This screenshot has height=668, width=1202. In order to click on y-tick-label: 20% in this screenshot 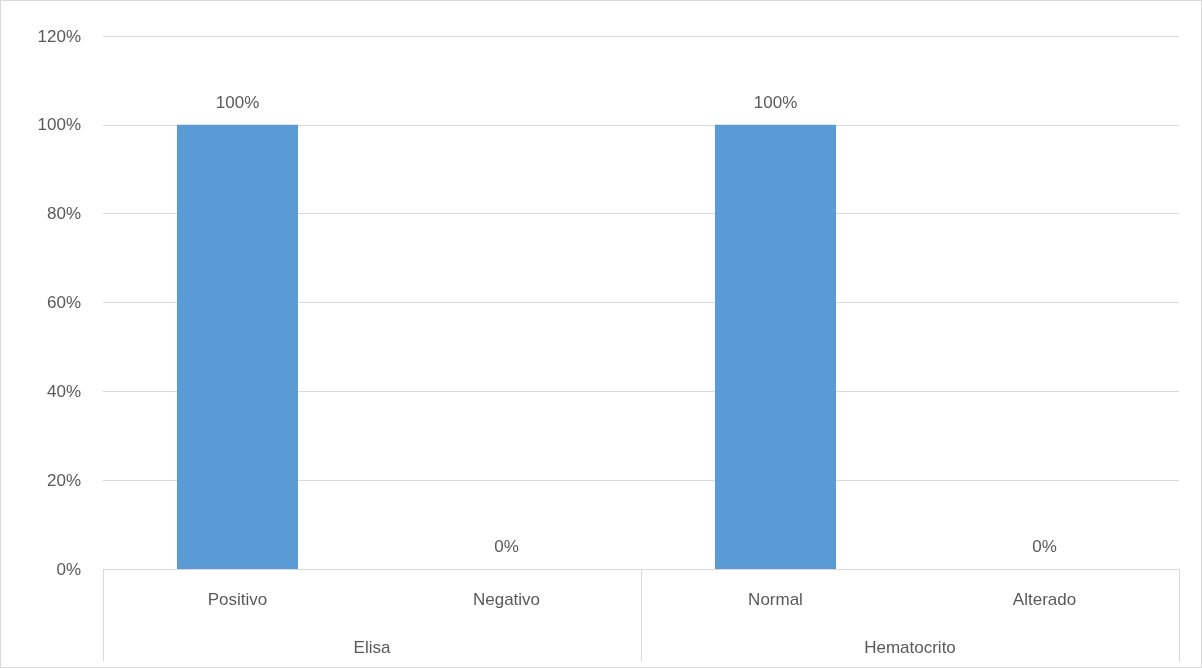, I will do `click(63, 480)`.